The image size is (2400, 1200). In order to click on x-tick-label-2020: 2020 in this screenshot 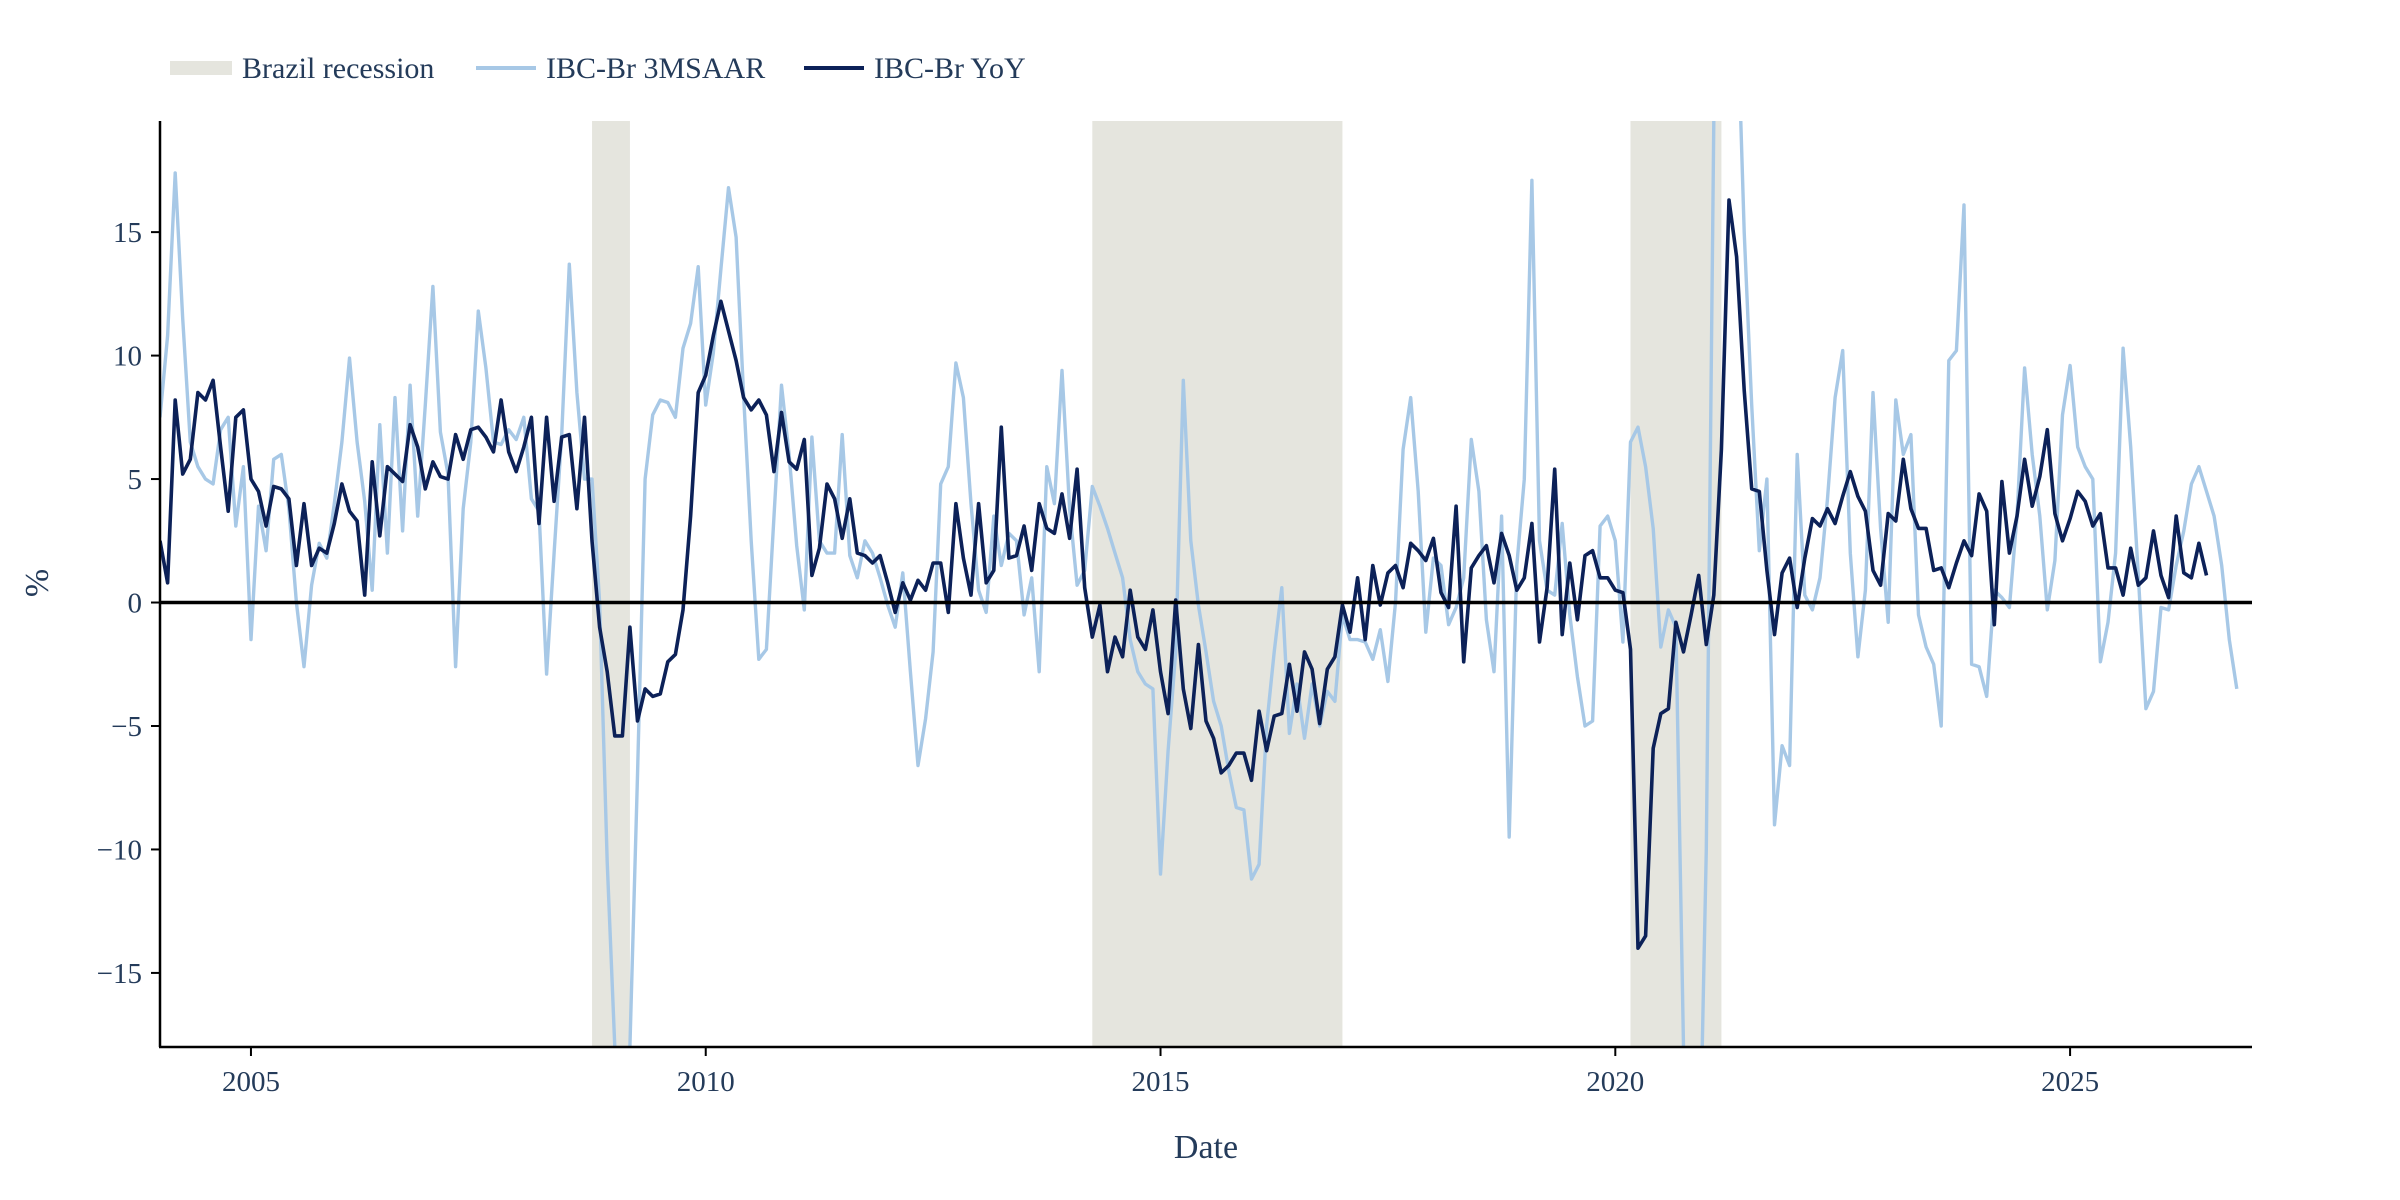, I will do `click(1615, 1082)`.